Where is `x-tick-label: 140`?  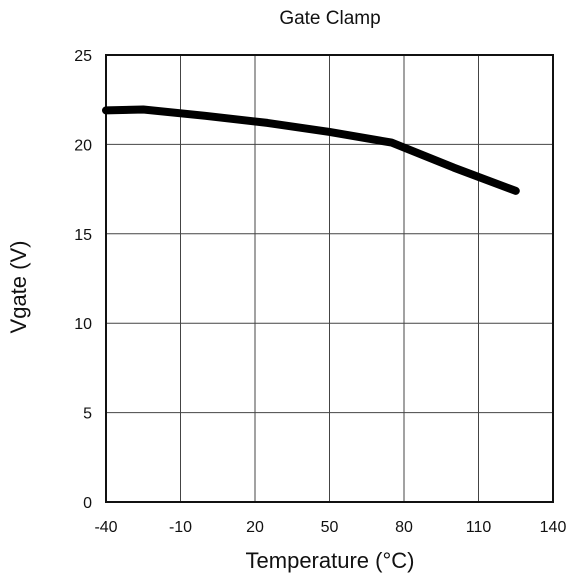
x-tick-label: 140 is located at coordinates (553, 527).